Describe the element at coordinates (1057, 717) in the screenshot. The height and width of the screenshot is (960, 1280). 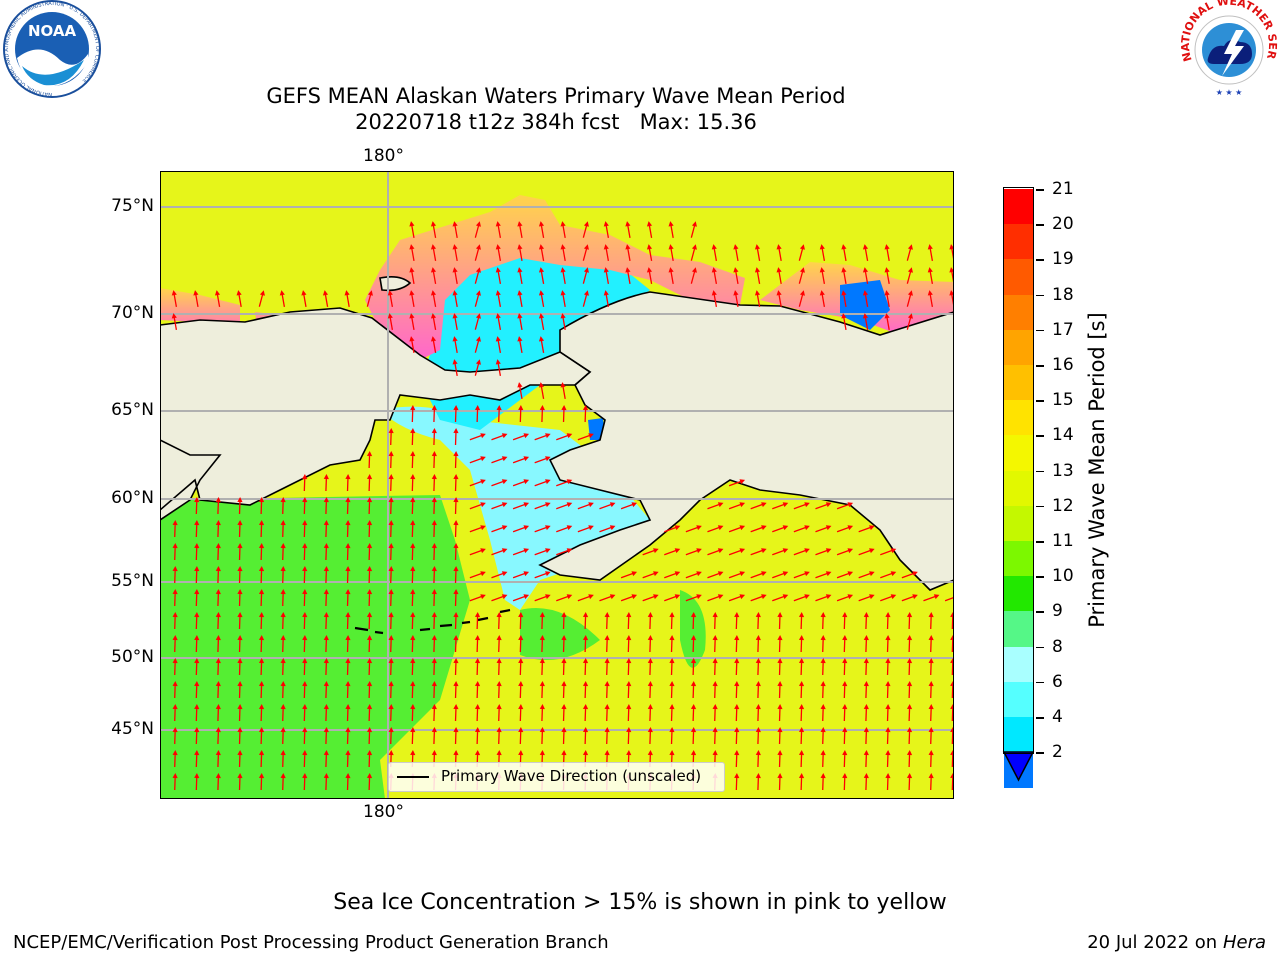
I see `colorbar-tick-label: 4` at that location.